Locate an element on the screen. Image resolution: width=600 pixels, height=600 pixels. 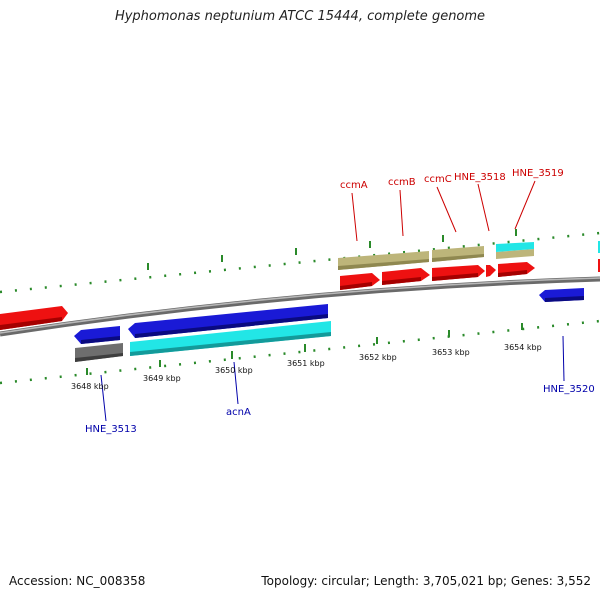
reverse-label-leaders is located at coordinates (332, 378).